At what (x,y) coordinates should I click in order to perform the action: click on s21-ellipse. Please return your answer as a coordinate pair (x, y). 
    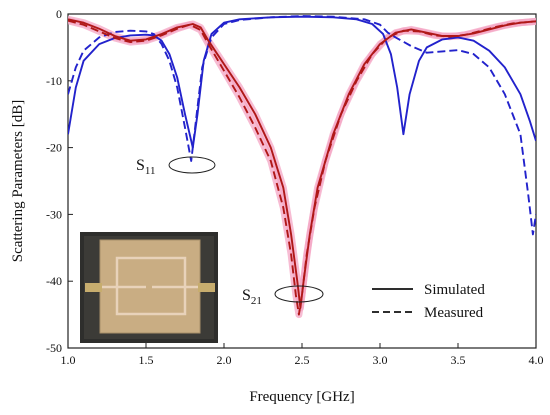
    Looking at the image, I should click on (299, 294).